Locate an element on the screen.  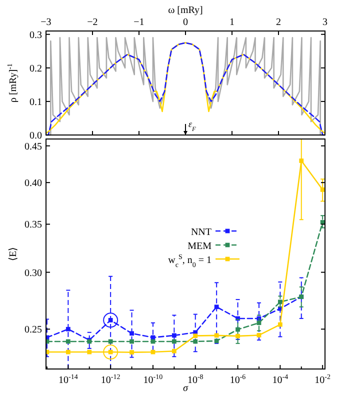
y-tick-label: 0.40 is located at coordinates (33, 184).